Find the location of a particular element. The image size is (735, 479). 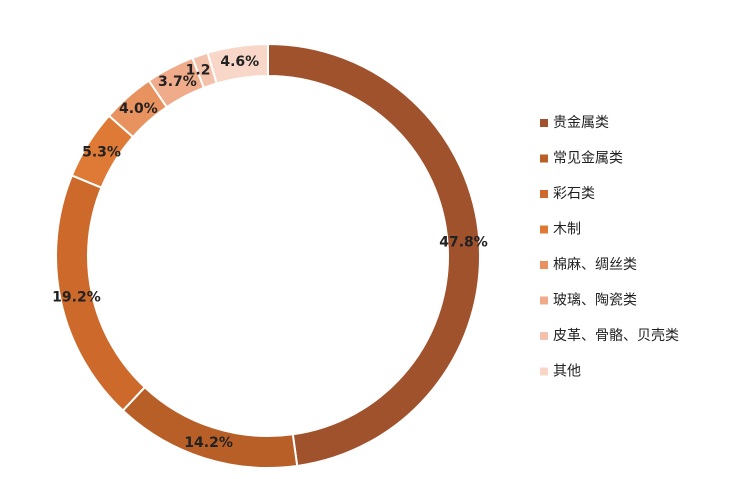

legend-label: 皮革、骨骼、贝壳类 is located at coordinates (616, 335).